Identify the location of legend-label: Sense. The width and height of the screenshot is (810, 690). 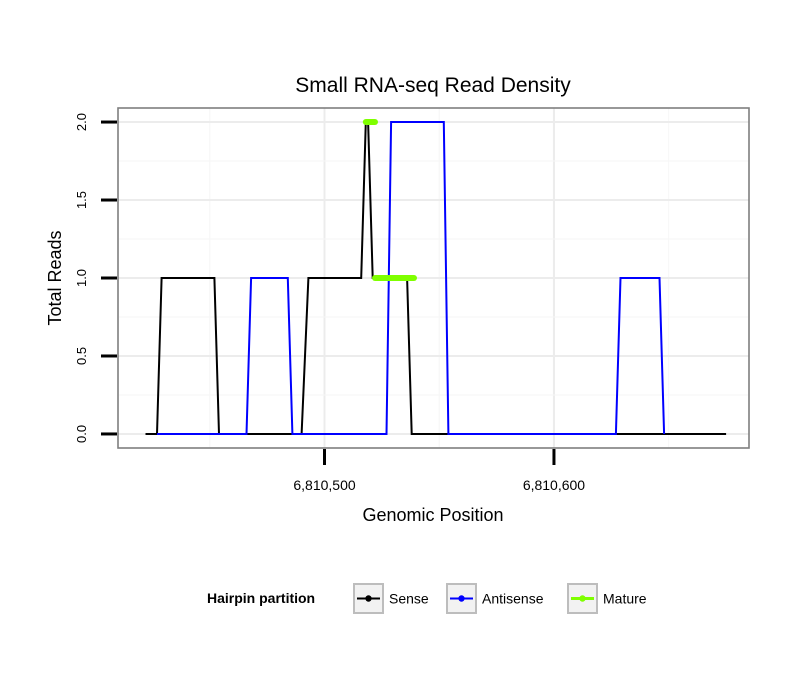
(409, 599).